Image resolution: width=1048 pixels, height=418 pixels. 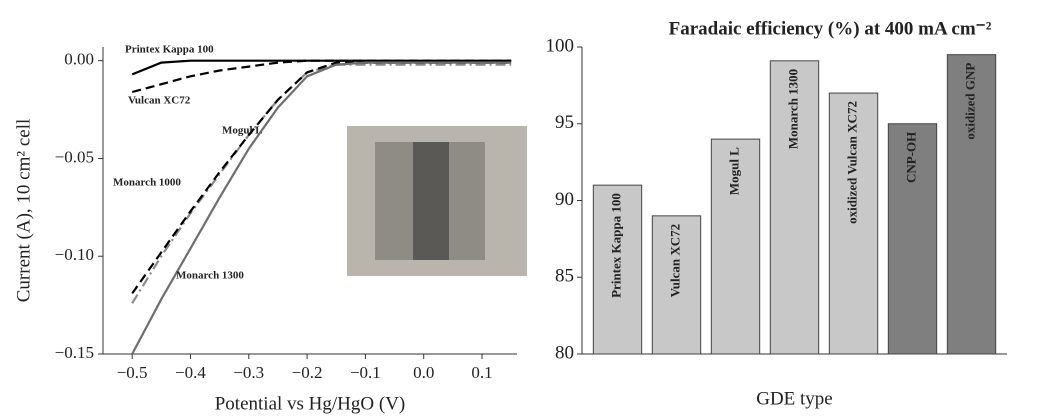 What do you see at coordinates (615, 245) in the screenshot?
I see `bar-label: Printex Kappa 100` at bounding box center [615, 245].